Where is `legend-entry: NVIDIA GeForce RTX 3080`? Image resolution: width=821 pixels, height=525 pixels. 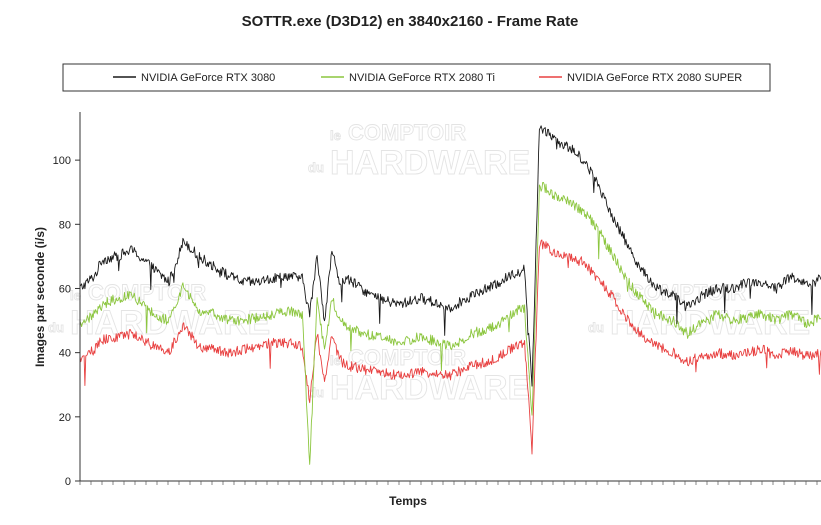
legend-entry: NVIDIA GeForce RTX 3080 is located at coordinates (194, 78).